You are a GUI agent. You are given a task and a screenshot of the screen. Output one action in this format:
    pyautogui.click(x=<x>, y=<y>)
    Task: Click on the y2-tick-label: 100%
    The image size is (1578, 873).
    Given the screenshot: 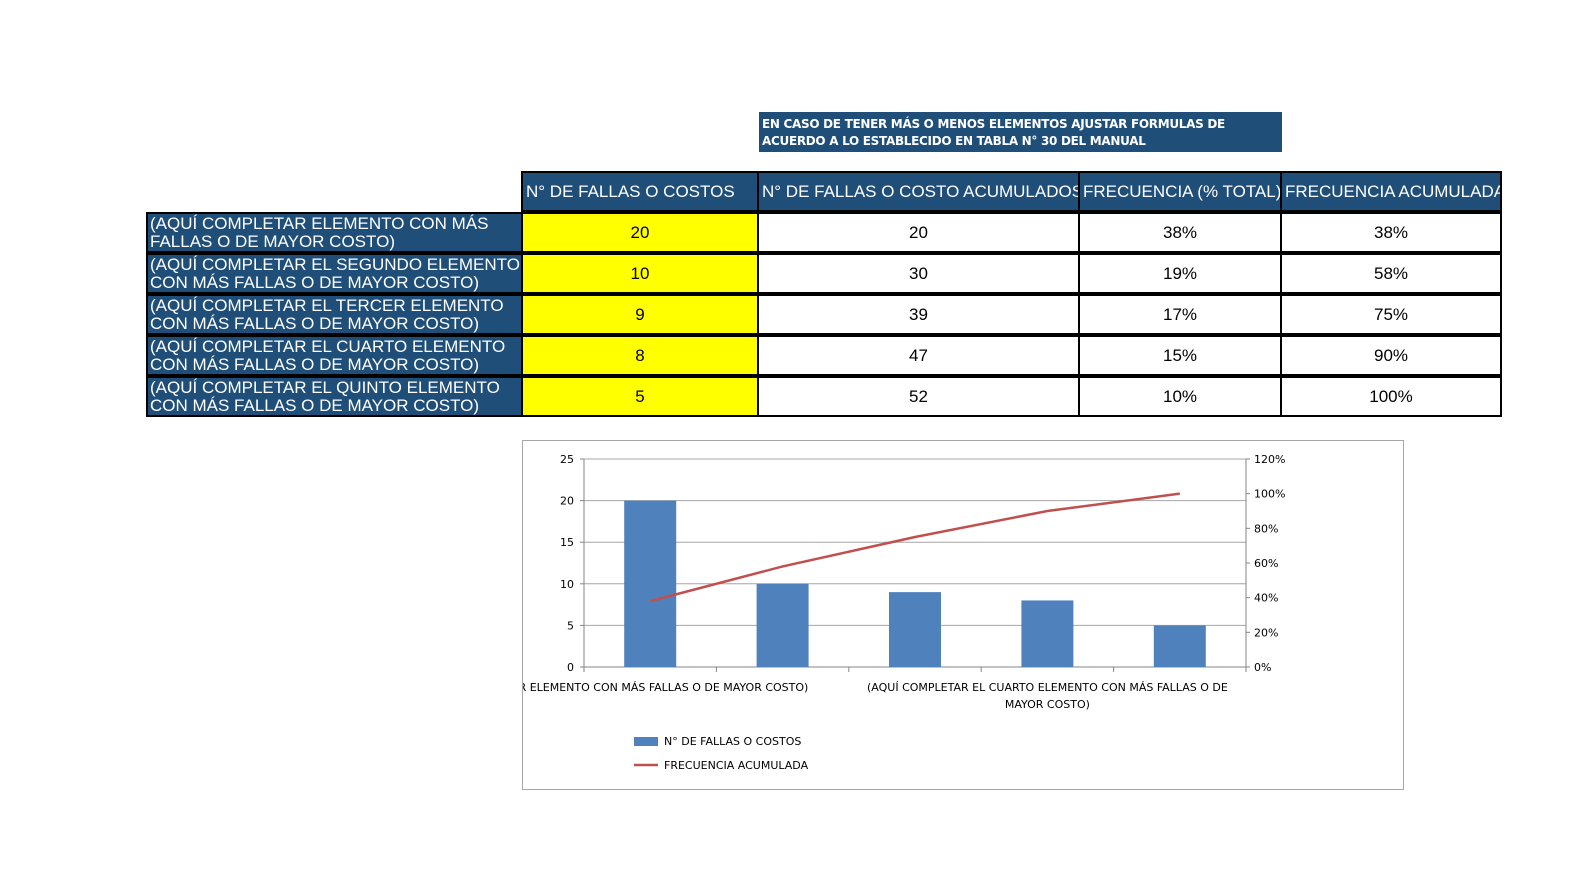 What is the action you would take?
    pyautogui.click(x=1269, y=494)
    